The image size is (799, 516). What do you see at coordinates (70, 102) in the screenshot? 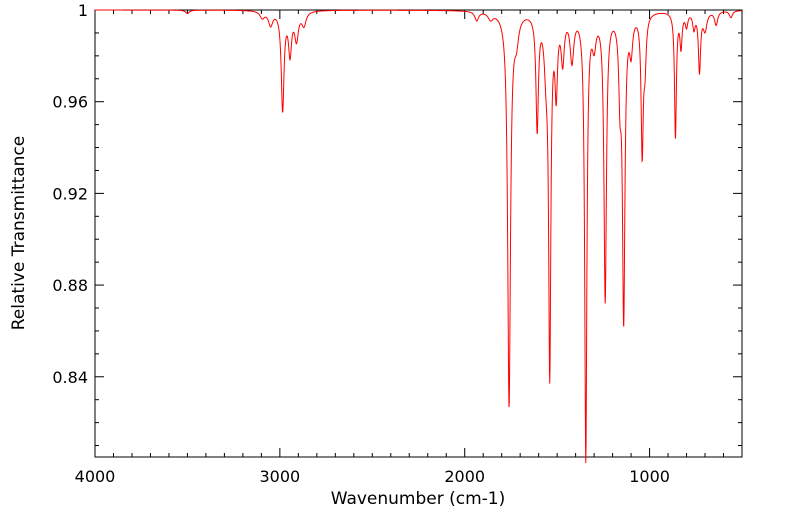
I see `y-tick-label: 0.96` at bounding box center [70, 102].